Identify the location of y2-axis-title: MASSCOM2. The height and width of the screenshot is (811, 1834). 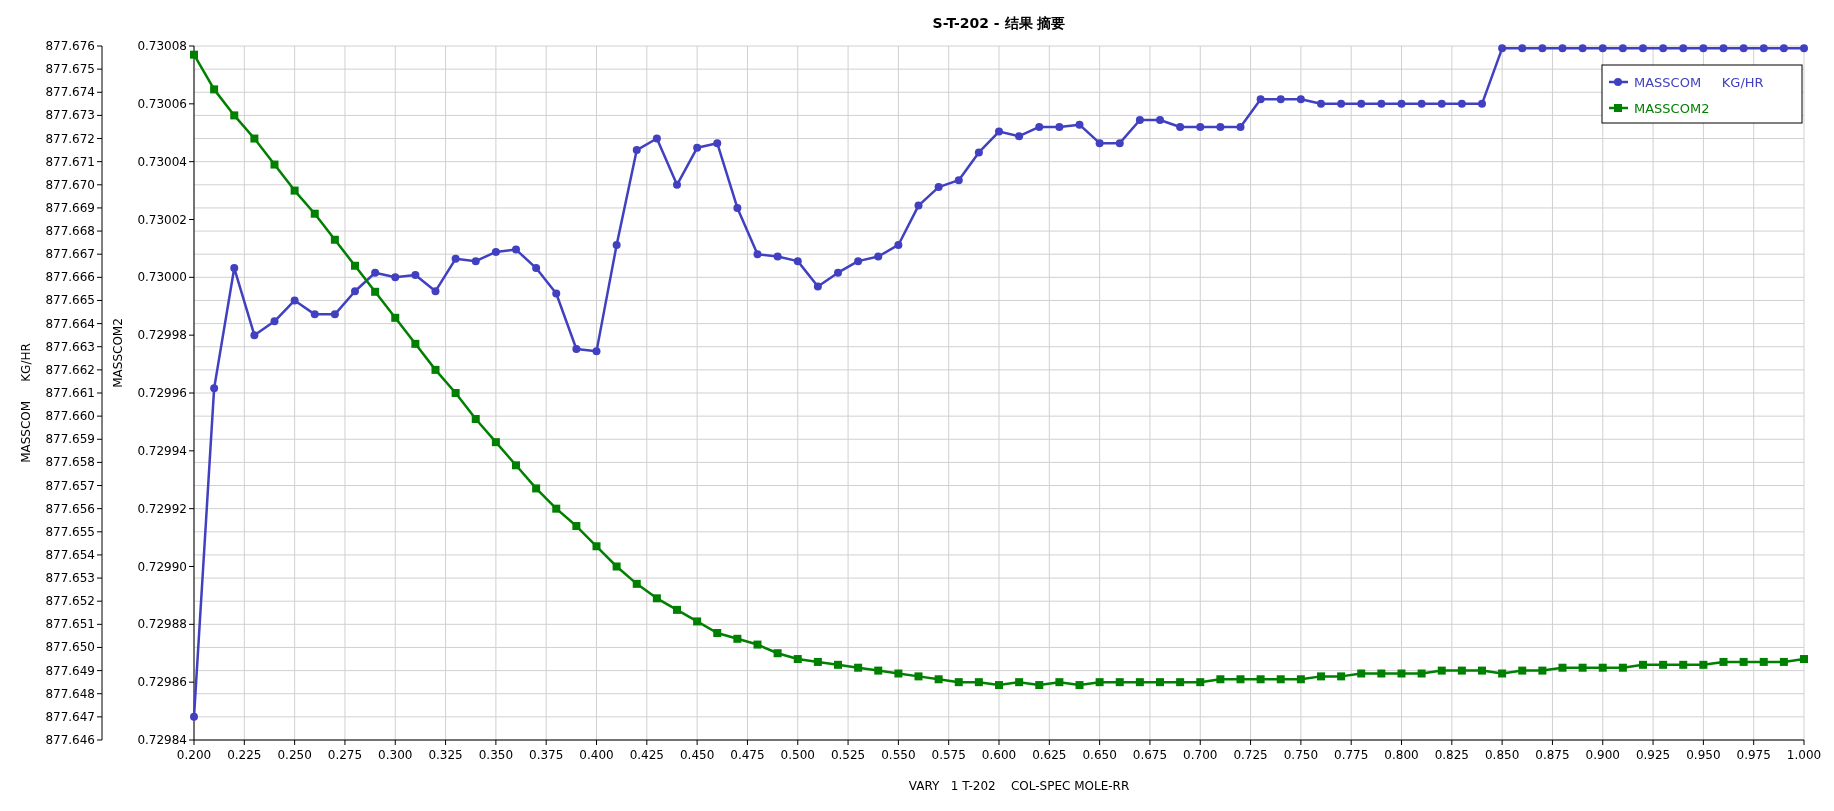
(118, 353).